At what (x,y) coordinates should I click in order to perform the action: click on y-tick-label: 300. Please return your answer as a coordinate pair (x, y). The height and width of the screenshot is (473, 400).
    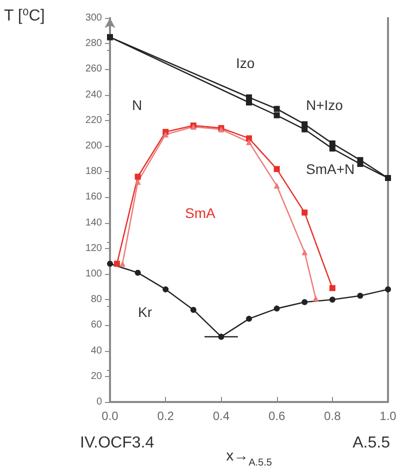
    Looking at the image, I should click on (93, 18).